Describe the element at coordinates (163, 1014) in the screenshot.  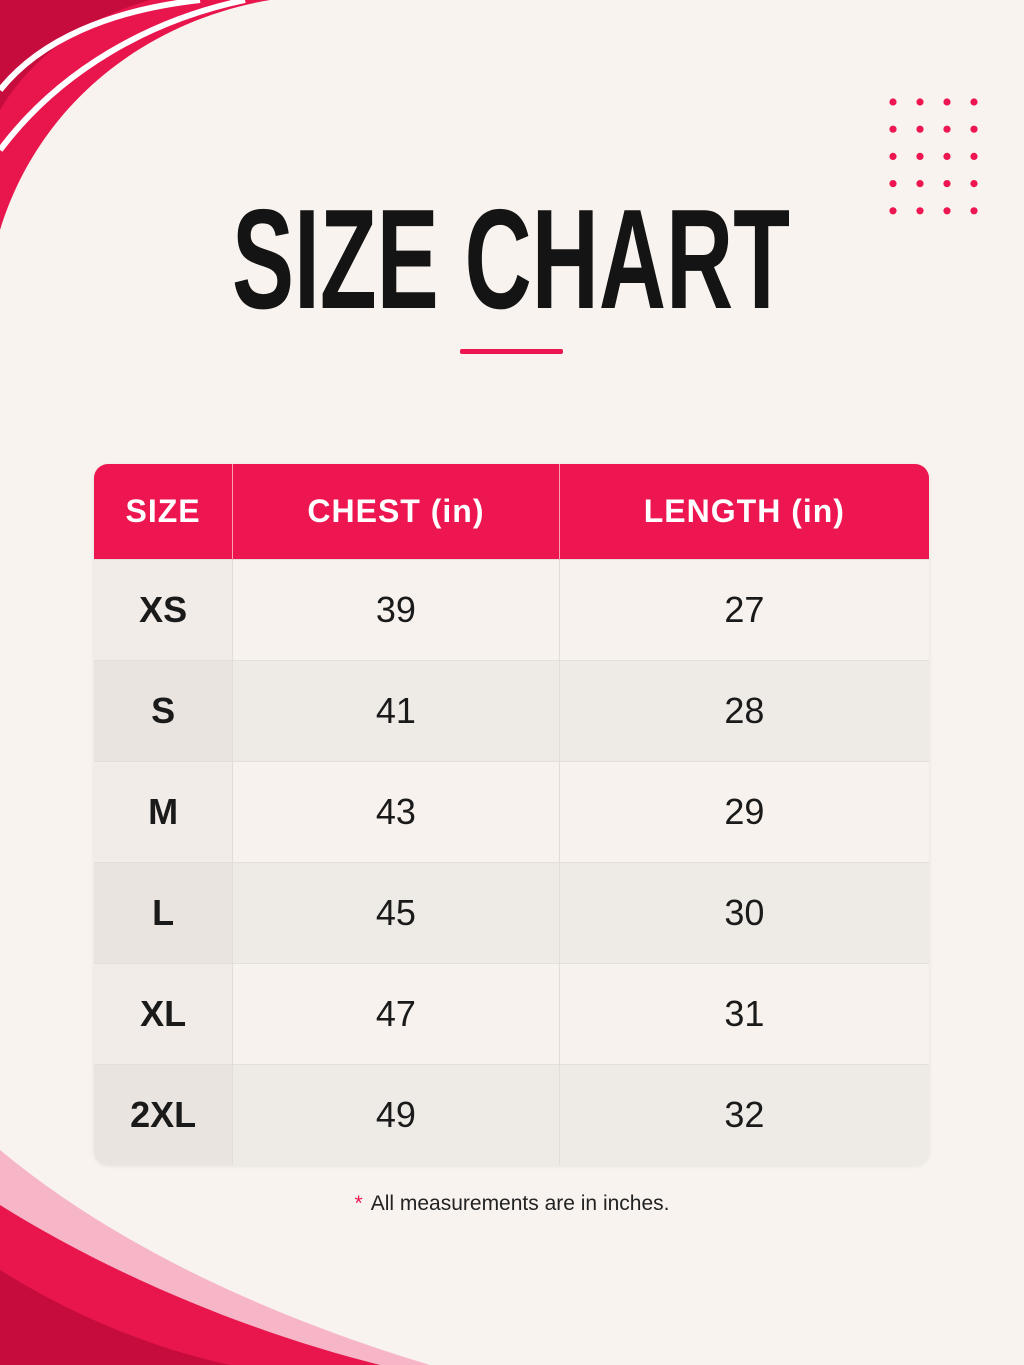
I see `size-cell: XL` at that location.